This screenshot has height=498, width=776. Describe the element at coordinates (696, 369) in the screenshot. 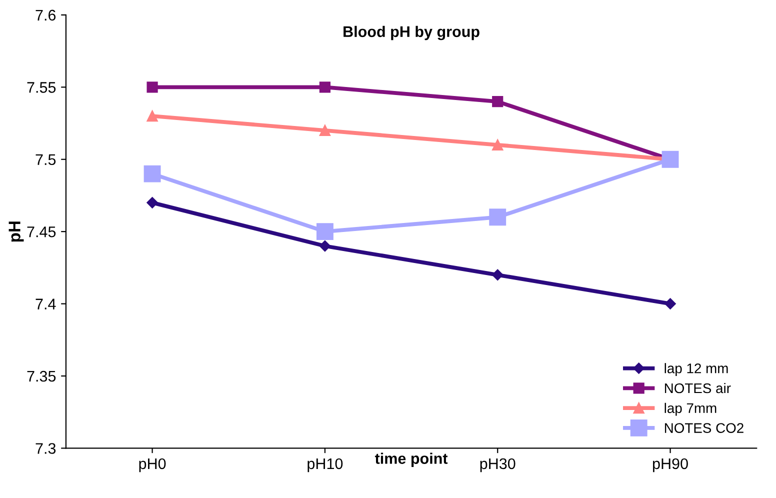

I see `legend-label: lap 12 mm` at that location.